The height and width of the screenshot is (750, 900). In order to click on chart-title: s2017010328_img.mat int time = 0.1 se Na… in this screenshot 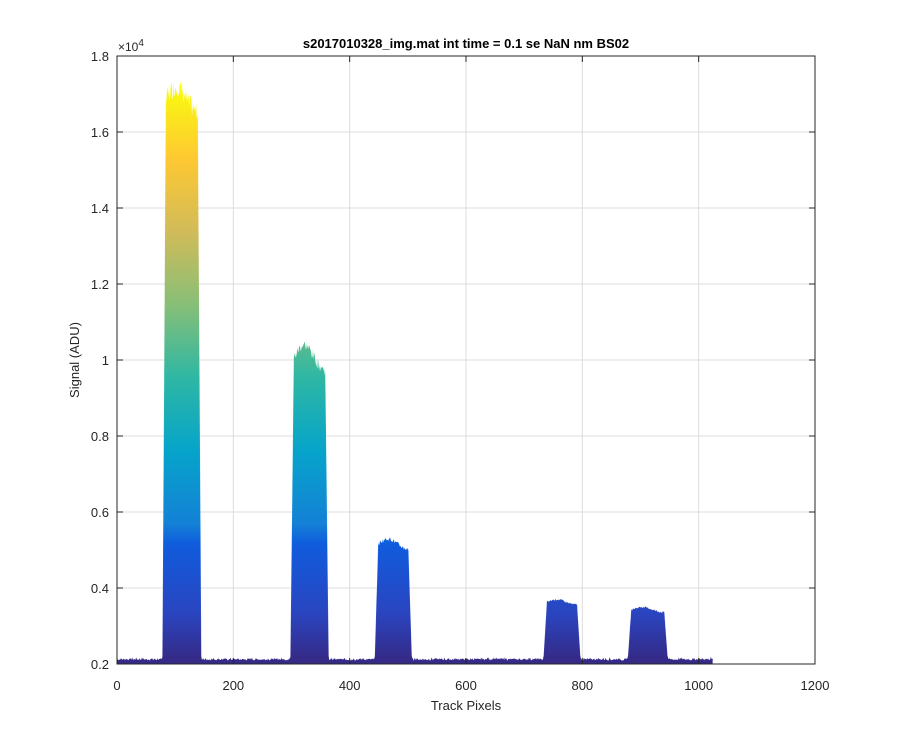, I will do `click(466, 43)`.